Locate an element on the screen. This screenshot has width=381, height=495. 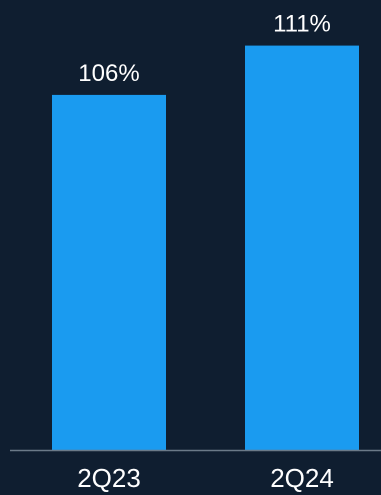
x-tick-label-2q24: 2Q24 is located at coordinates (302, 478).